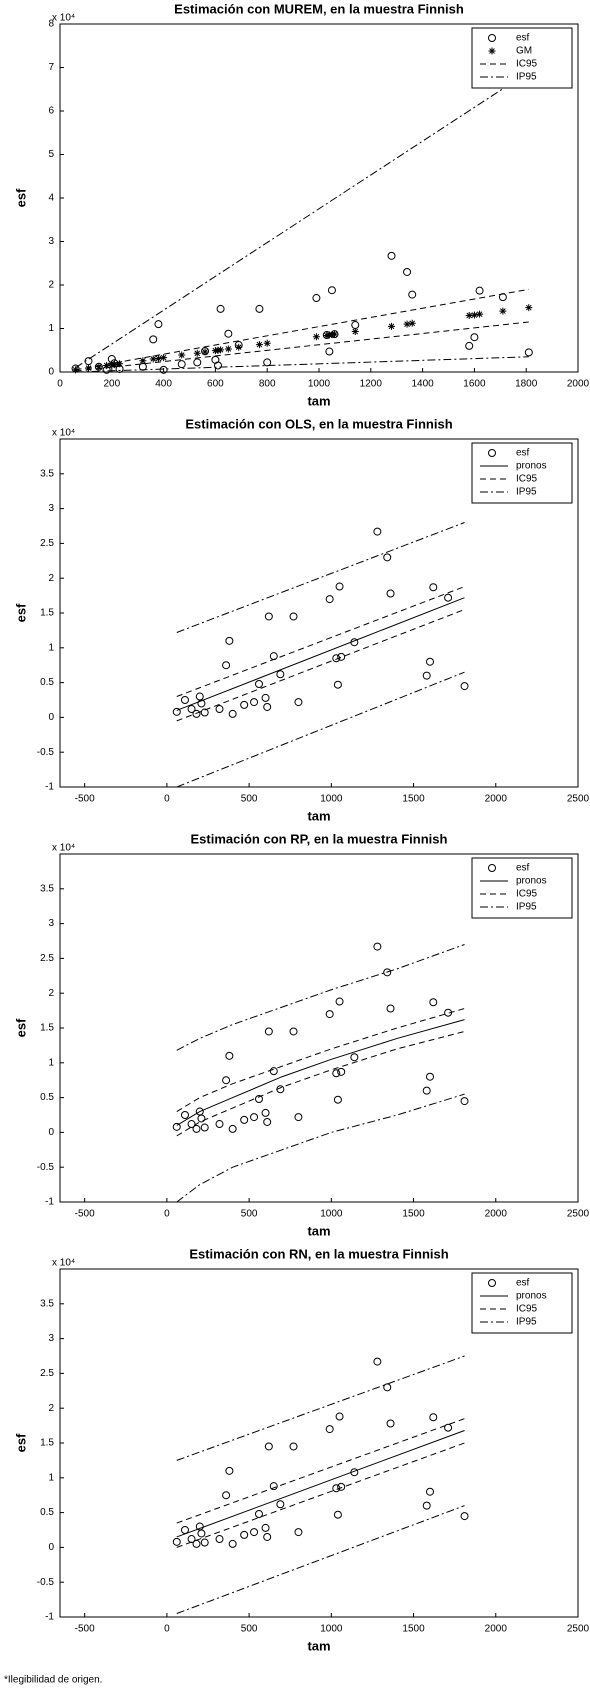 The width and height of the screenshot is (590, 1690). I want to click on y-tick-label: 5, so click(51, 154).